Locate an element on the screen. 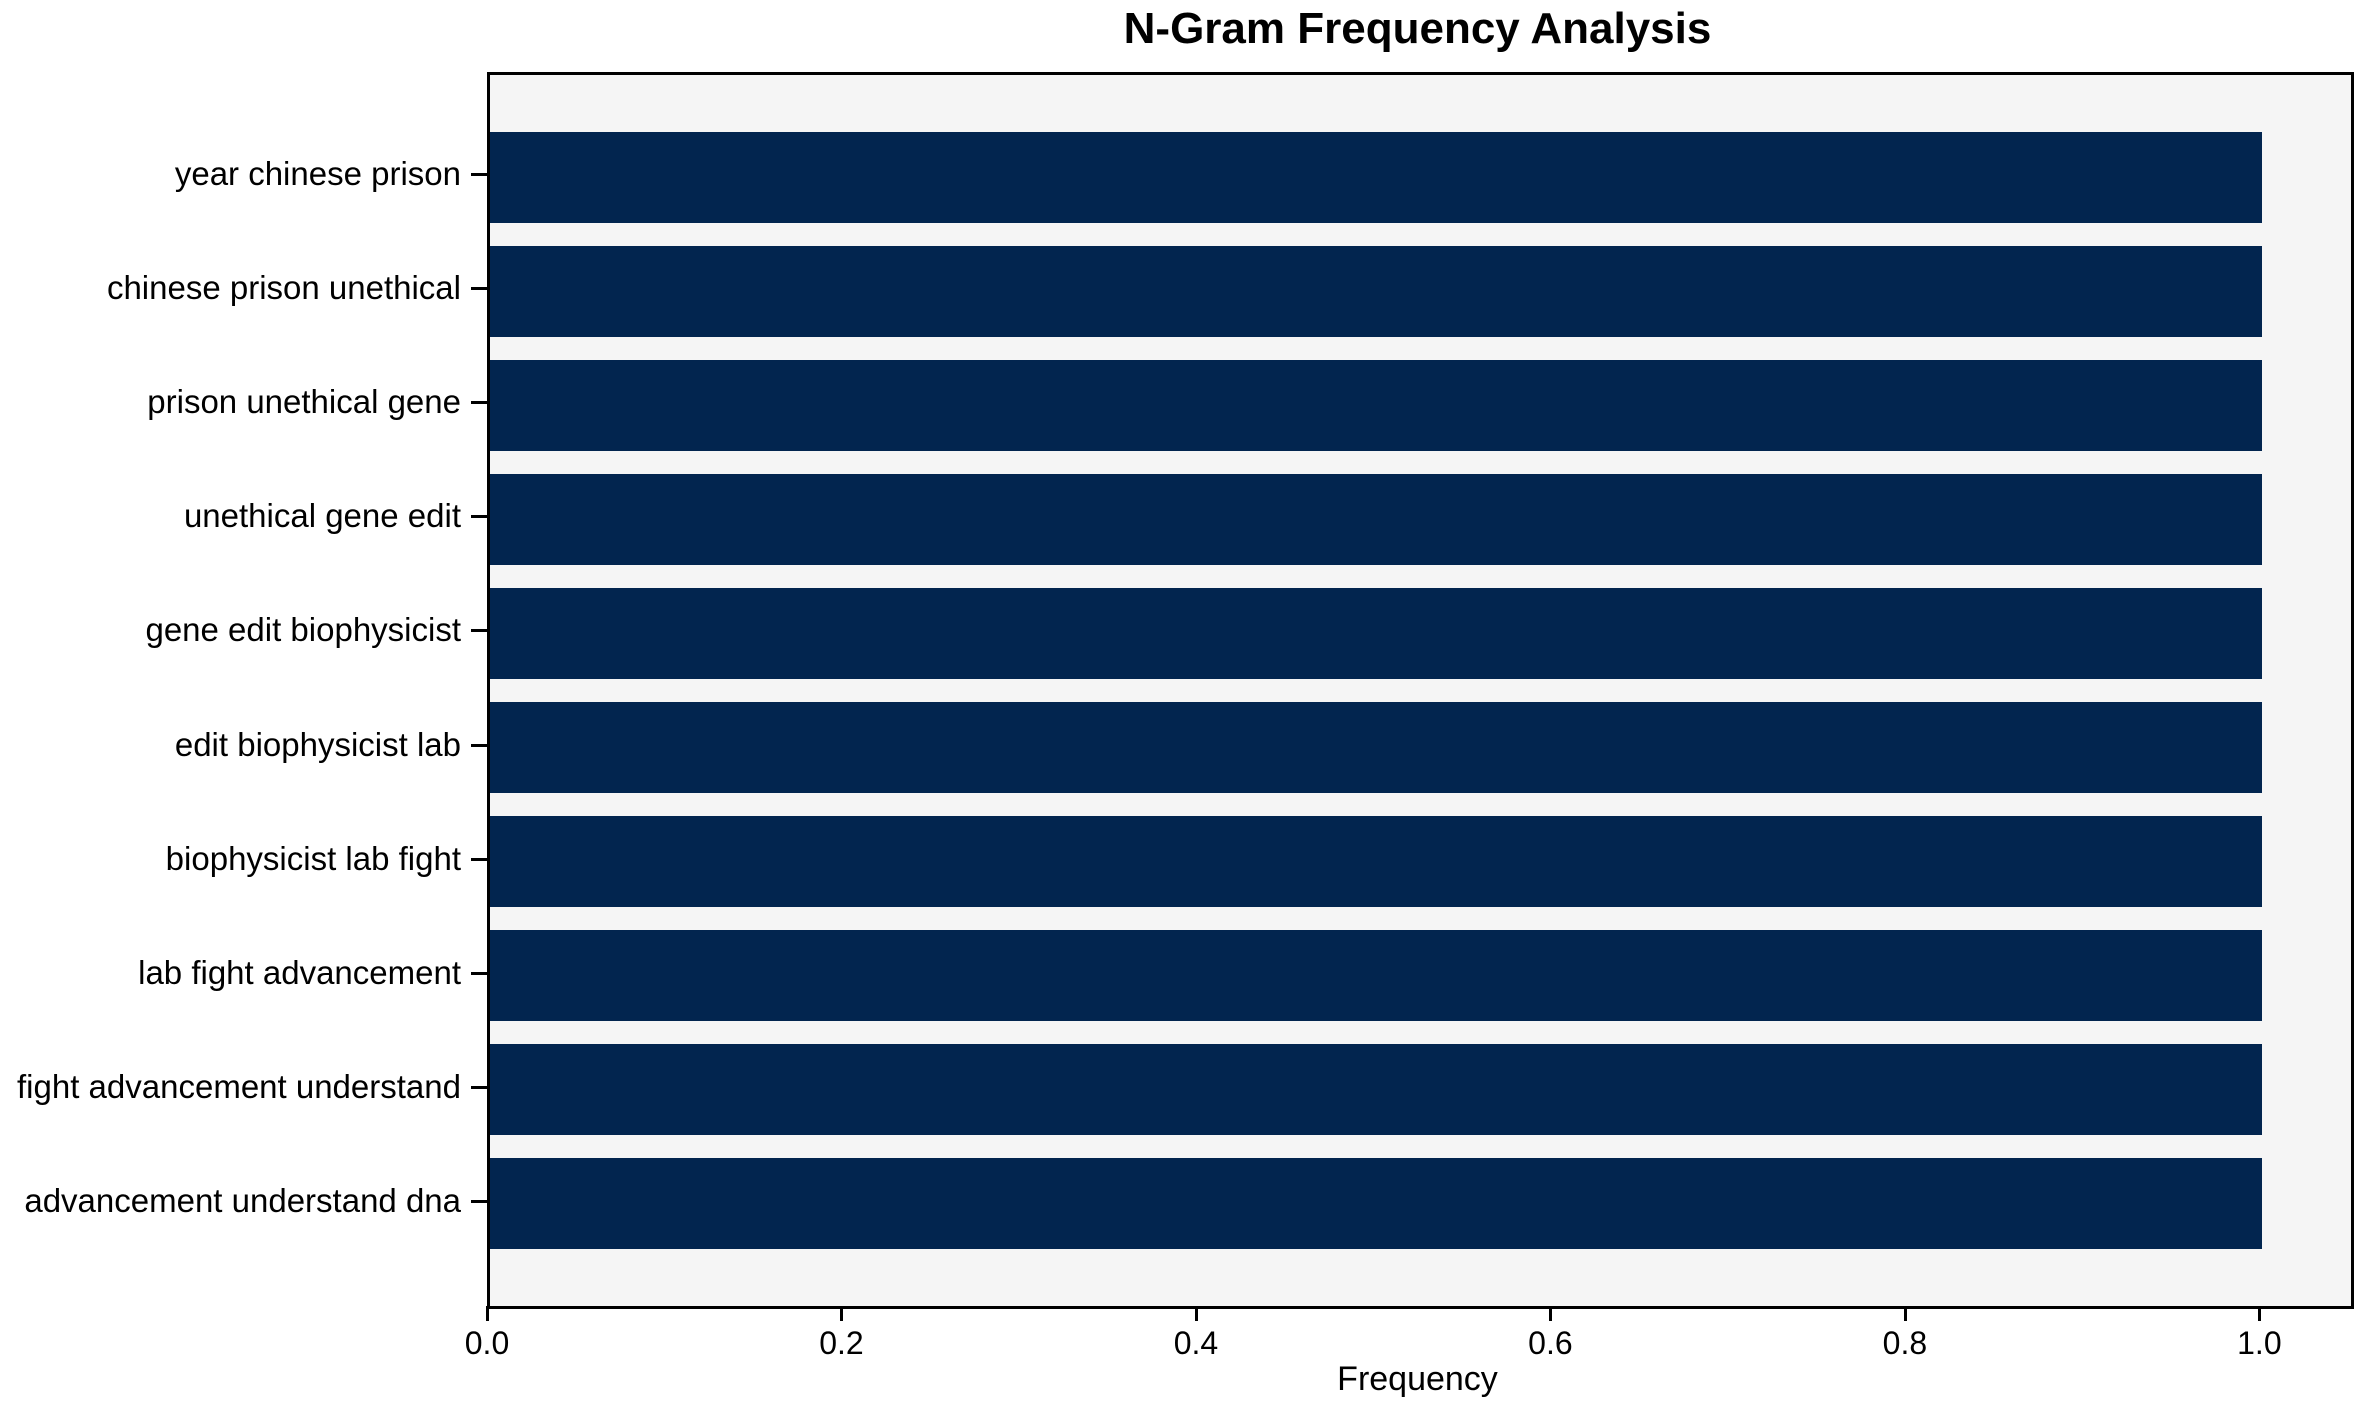  y-tick-label: year chinese prison is located at coordinates (317, 174).